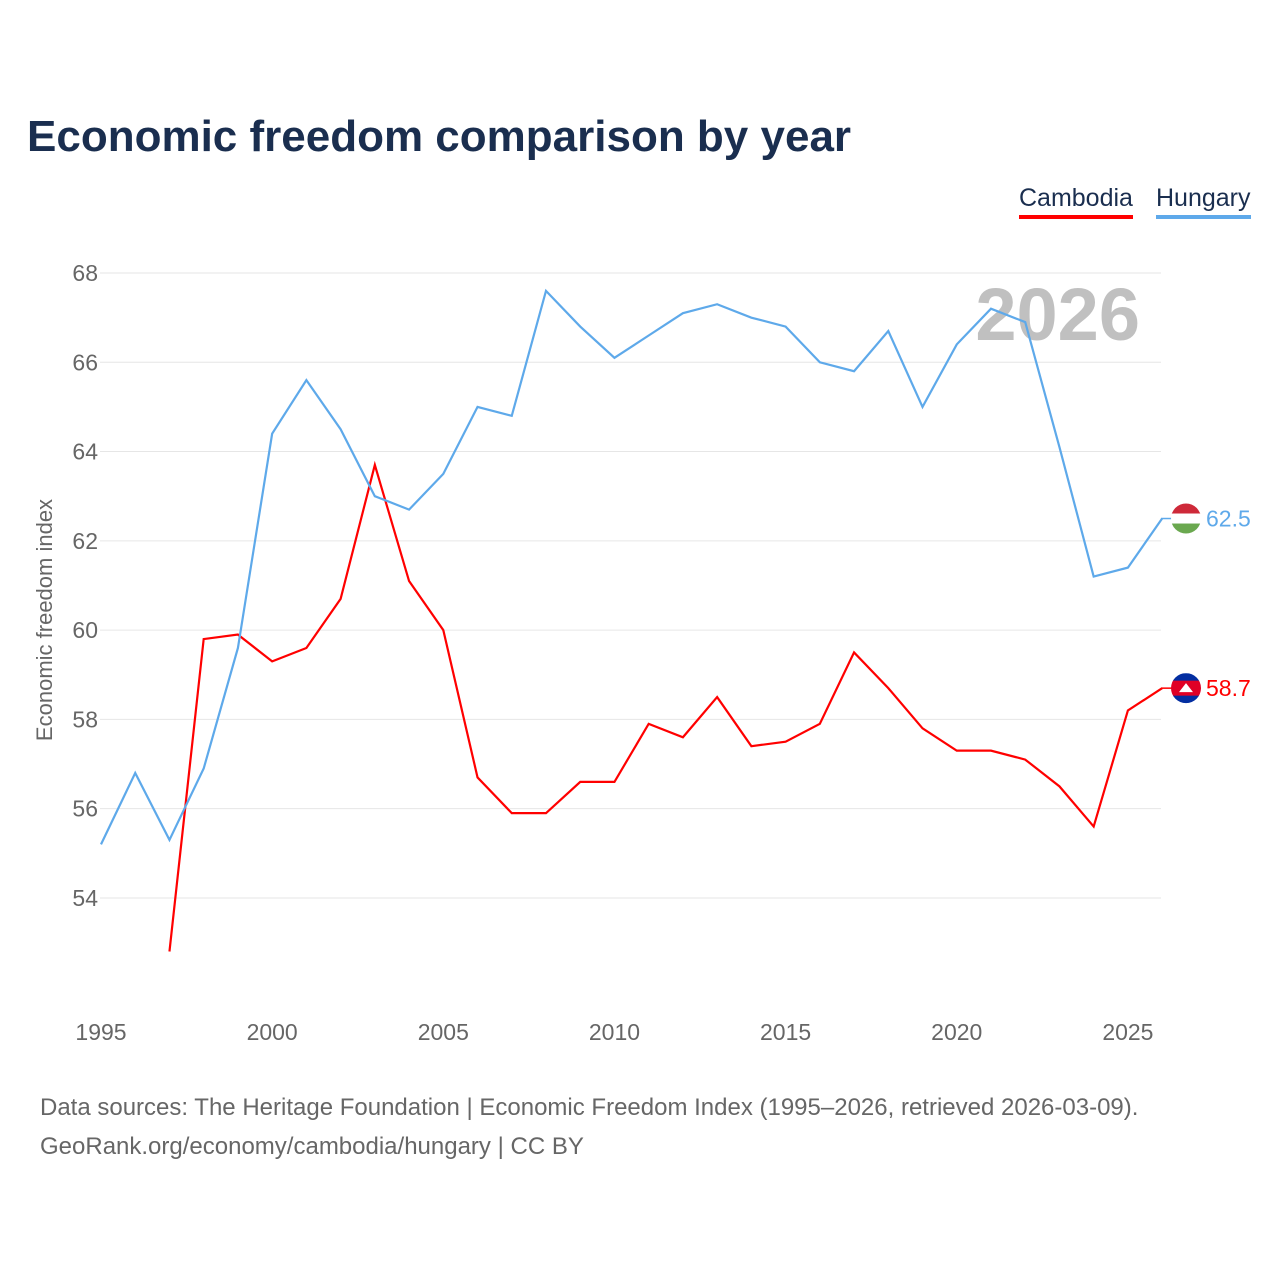 This screenshot has width=1280, height=1280. What do you see at coordinates (1076, 201) in the screenshot?
I see `legend-cambodia: Cambodia` at bounding box center [1076, 201].